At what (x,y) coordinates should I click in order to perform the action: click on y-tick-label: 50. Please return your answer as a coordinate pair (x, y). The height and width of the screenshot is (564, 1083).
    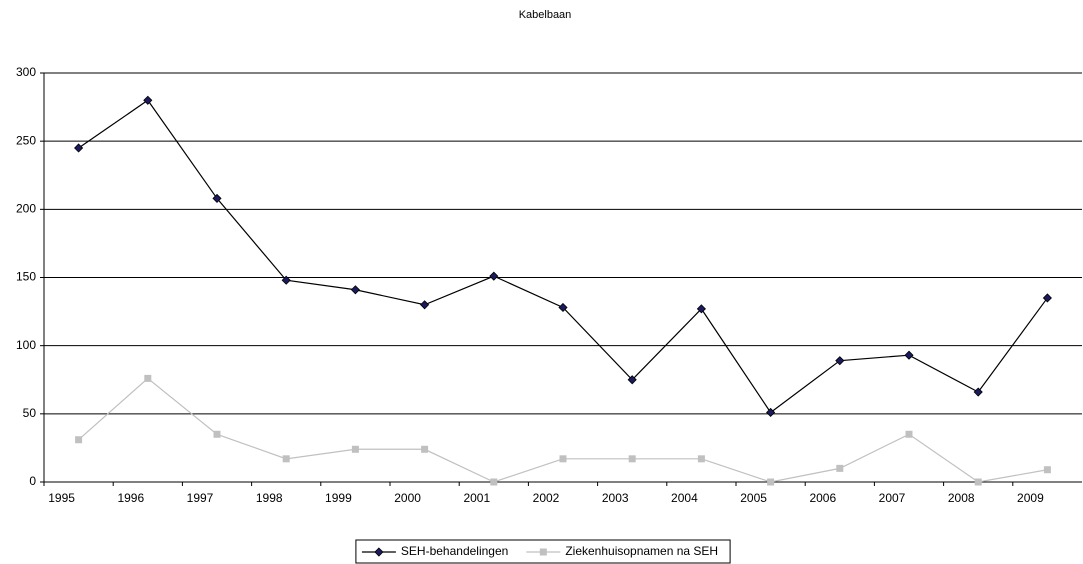
    Looking at the image, I should click on (30, 413).